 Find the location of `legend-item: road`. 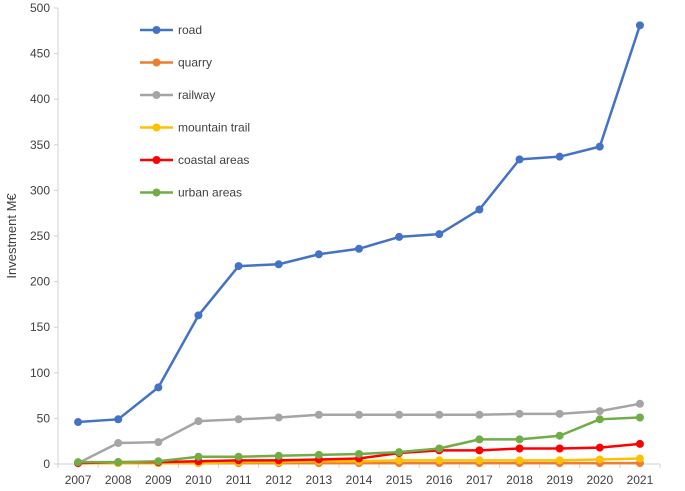

legend-item: road is located at coordinates (171, 30).